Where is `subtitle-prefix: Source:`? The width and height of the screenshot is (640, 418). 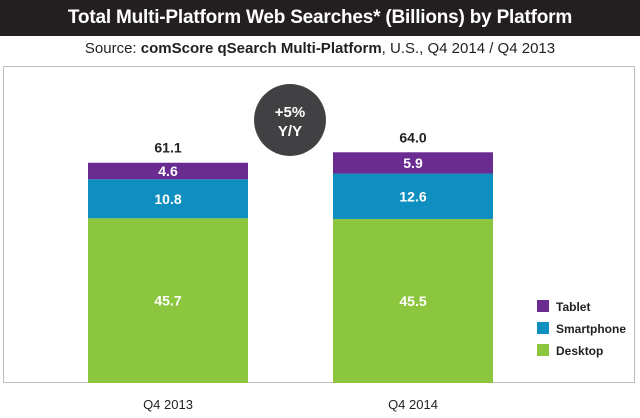
subtitle-prefix: Source: is located at coordinates (112, 48).